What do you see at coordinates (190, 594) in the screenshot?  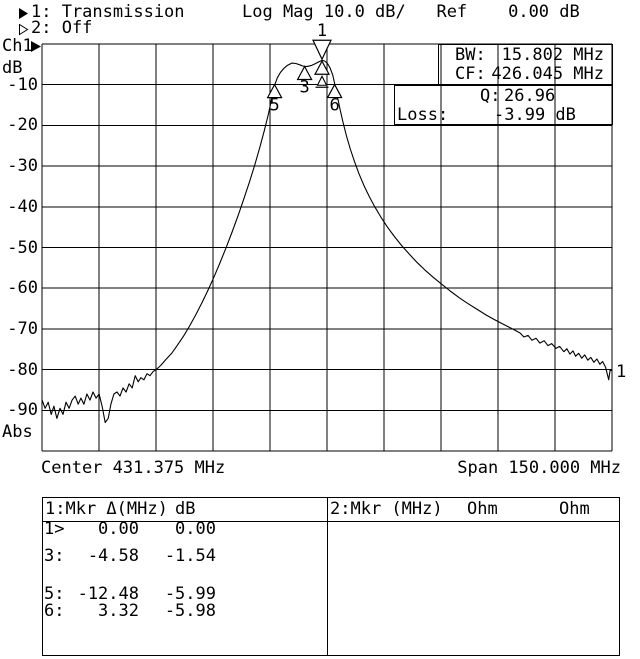 I see `marker-row-delta-db: -5.99` at bounding box center [190, 594].